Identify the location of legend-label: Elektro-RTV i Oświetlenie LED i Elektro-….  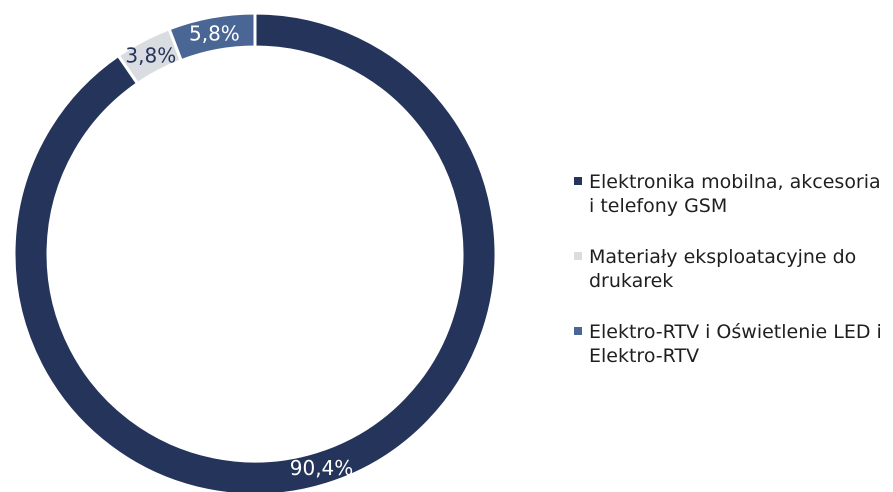
(735, 344).